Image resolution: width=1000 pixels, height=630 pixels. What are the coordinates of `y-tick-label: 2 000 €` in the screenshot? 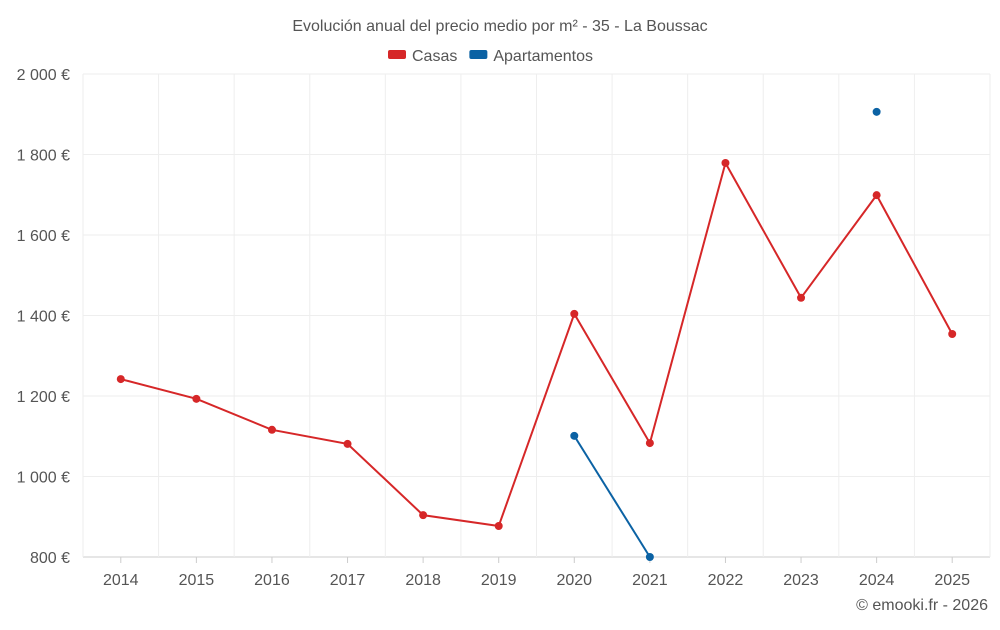 It's located at (43, 75).